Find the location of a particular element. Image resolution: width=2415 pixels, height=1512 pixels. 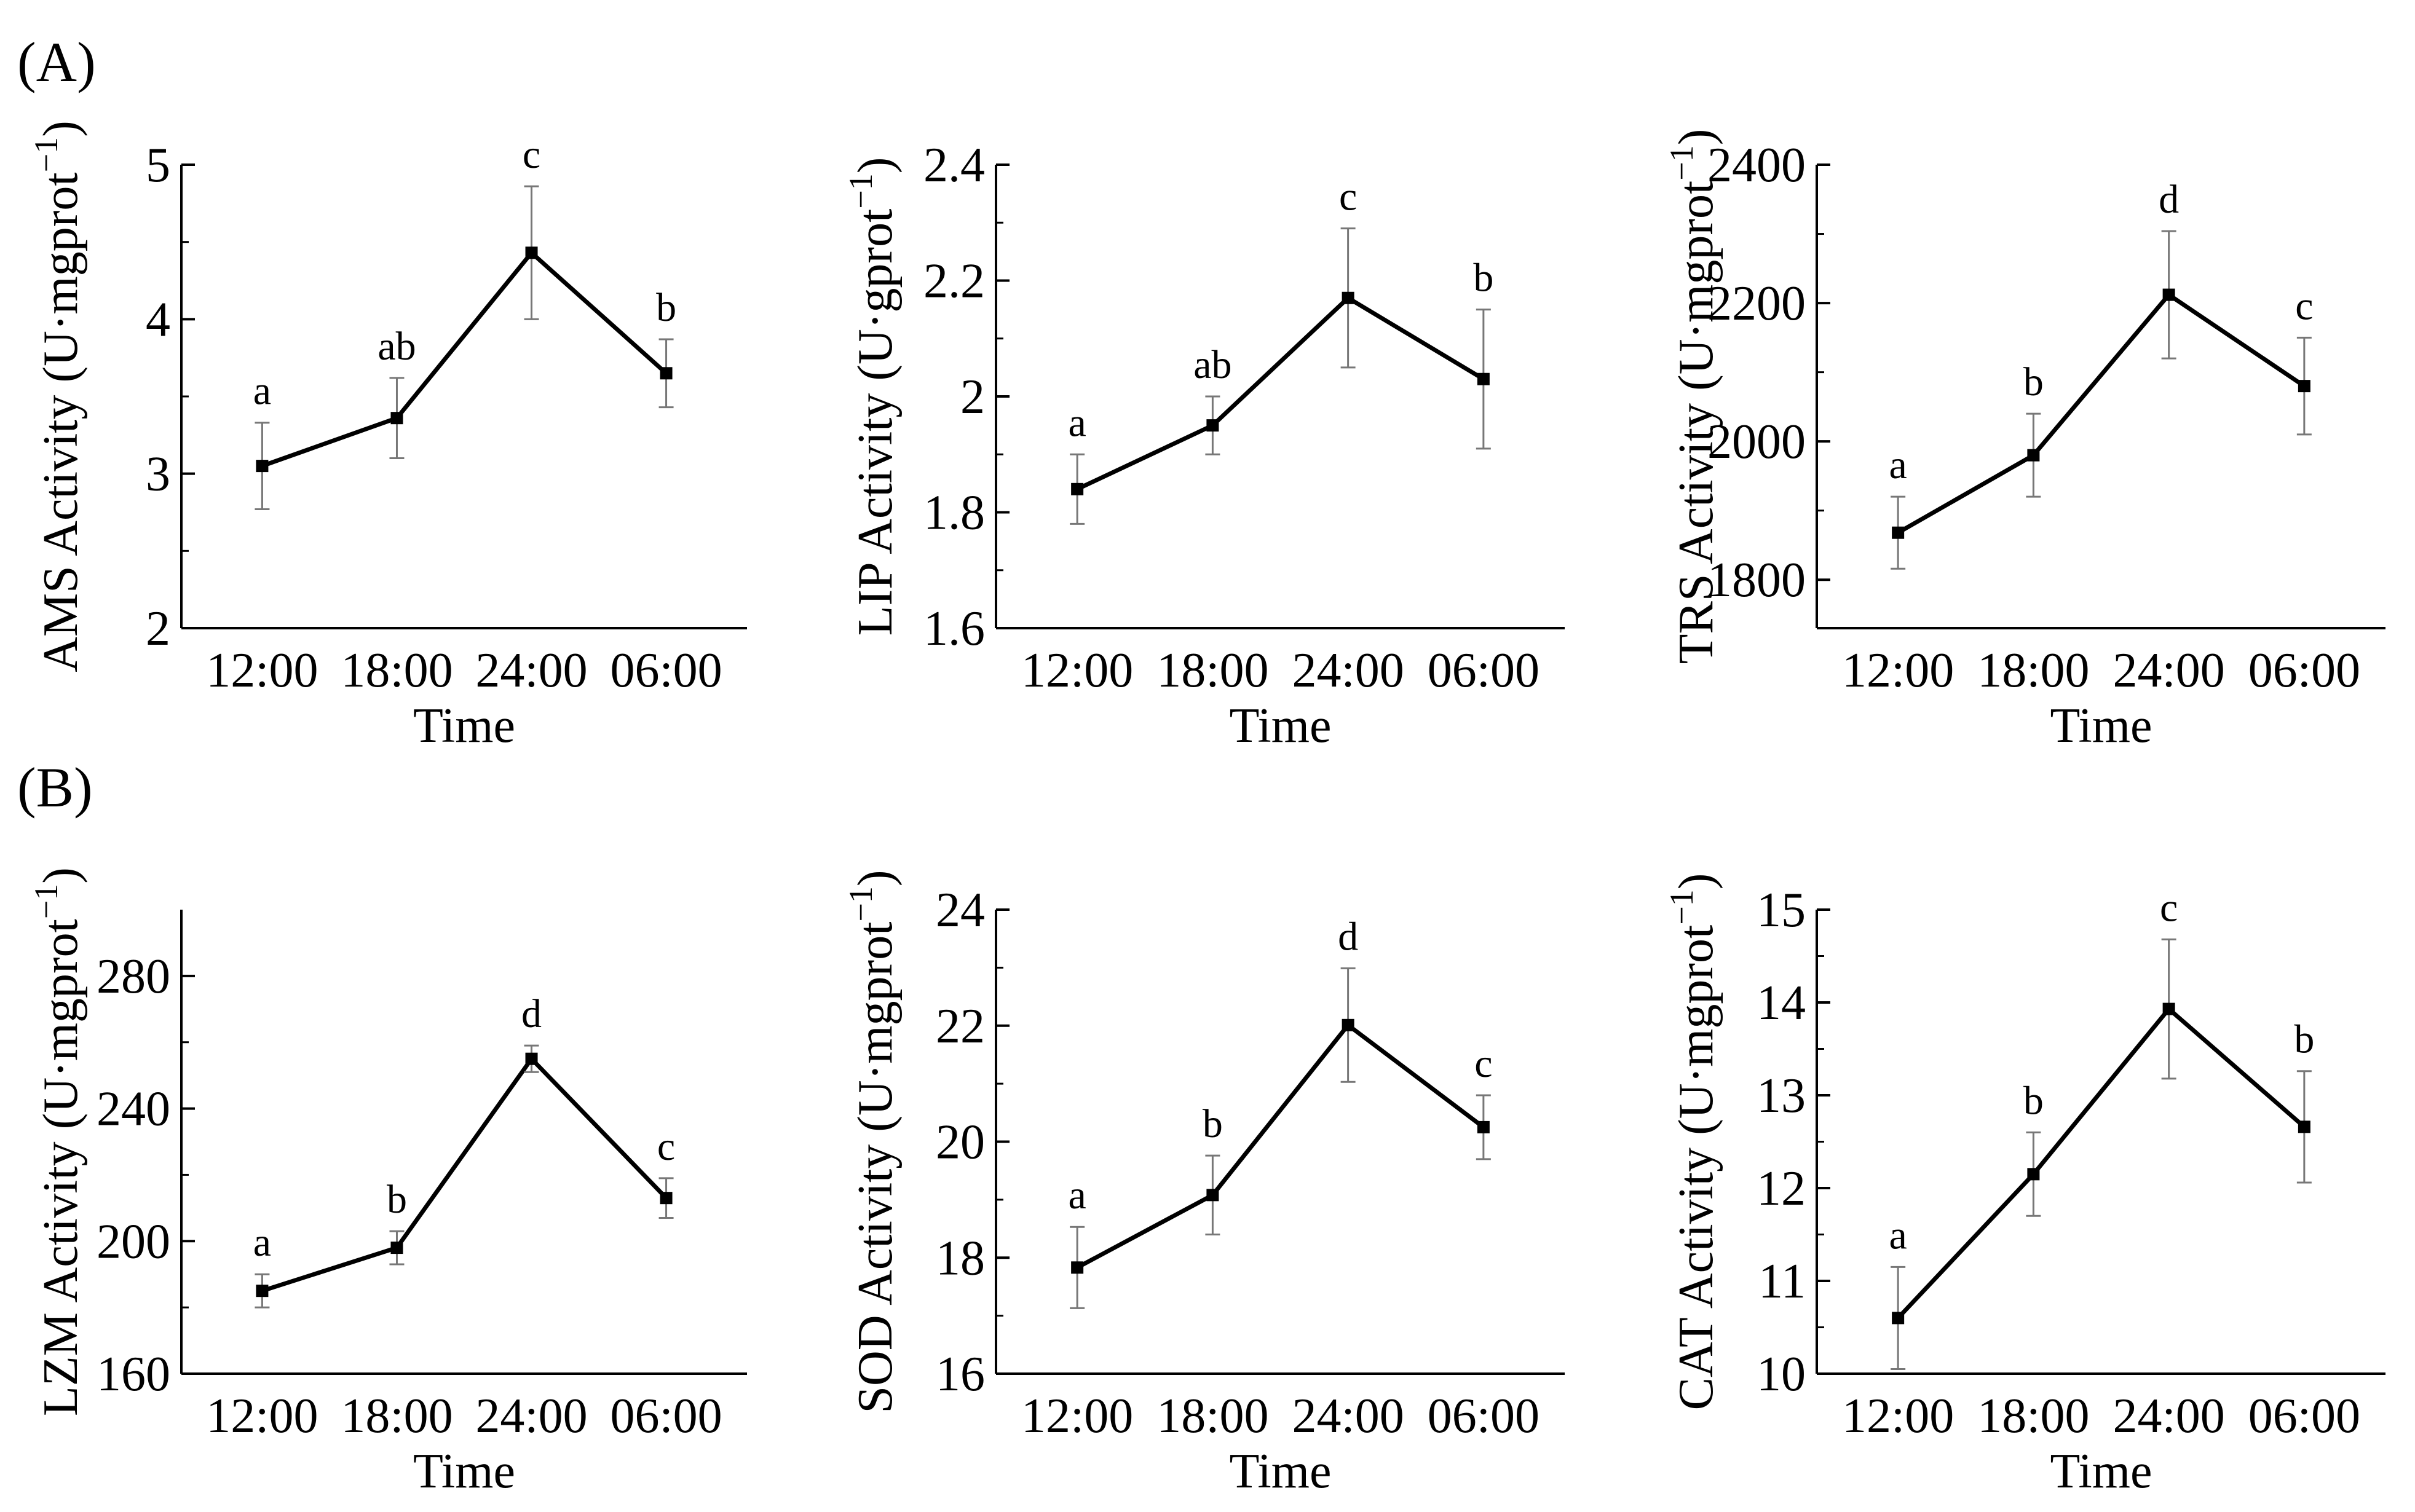

y-tick-label: 4 is located at coordinates (158, 320).